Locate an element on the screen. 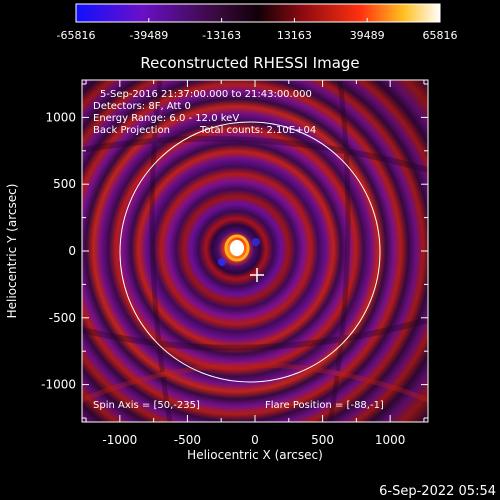 The width and height of the screenshot is (500, 500). colorbar: -65816 -39489 -13163 13163 39489 65816 is located at coordinates (257, 22).